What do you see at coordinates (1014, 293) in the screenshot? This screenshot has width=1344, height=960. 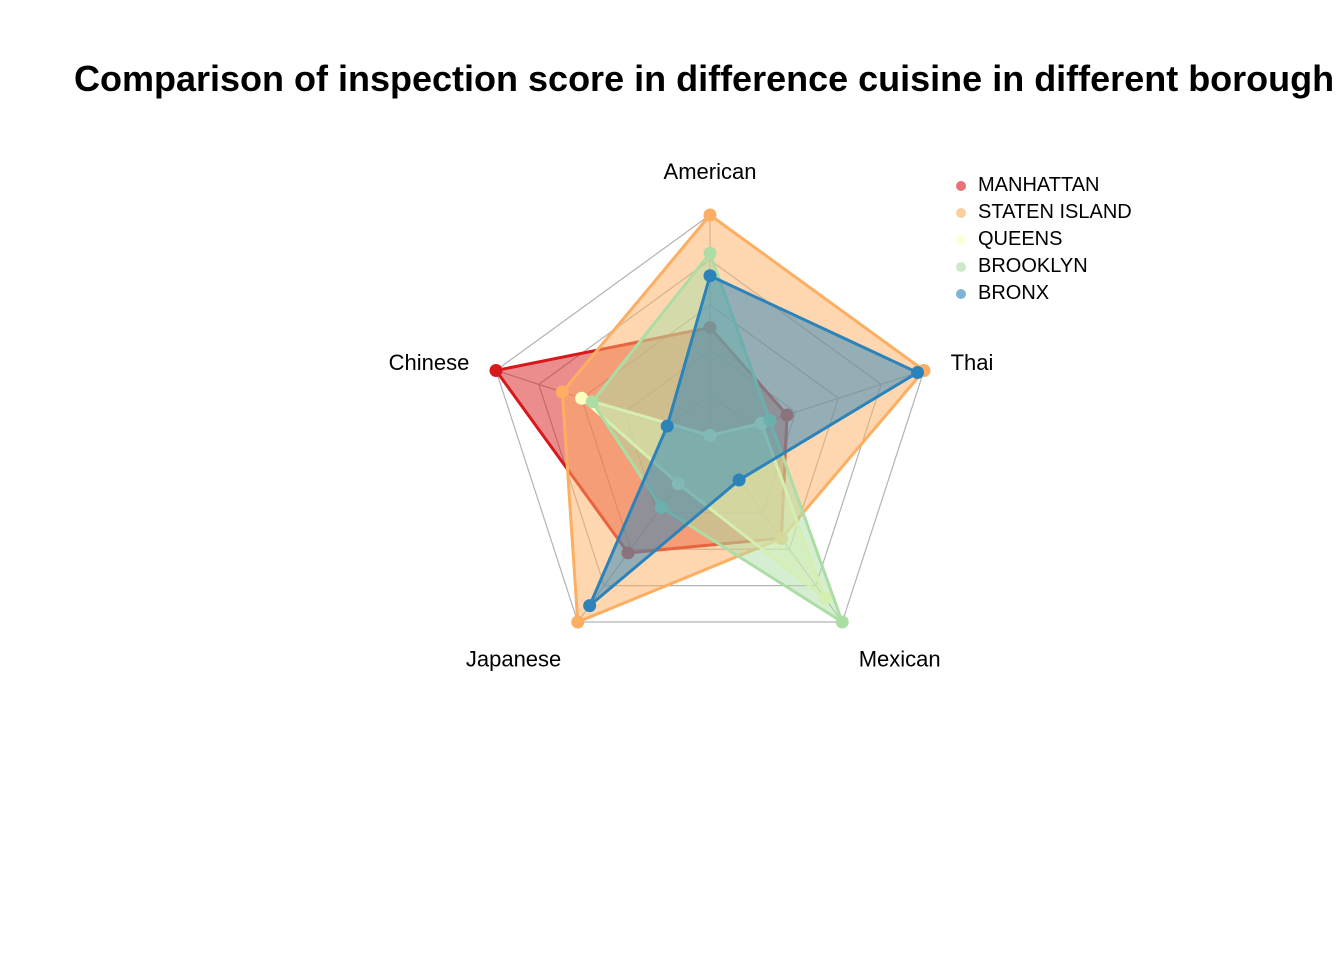 I see `legend-label-bronx: BRONX` at bounding box center [1014, 293].